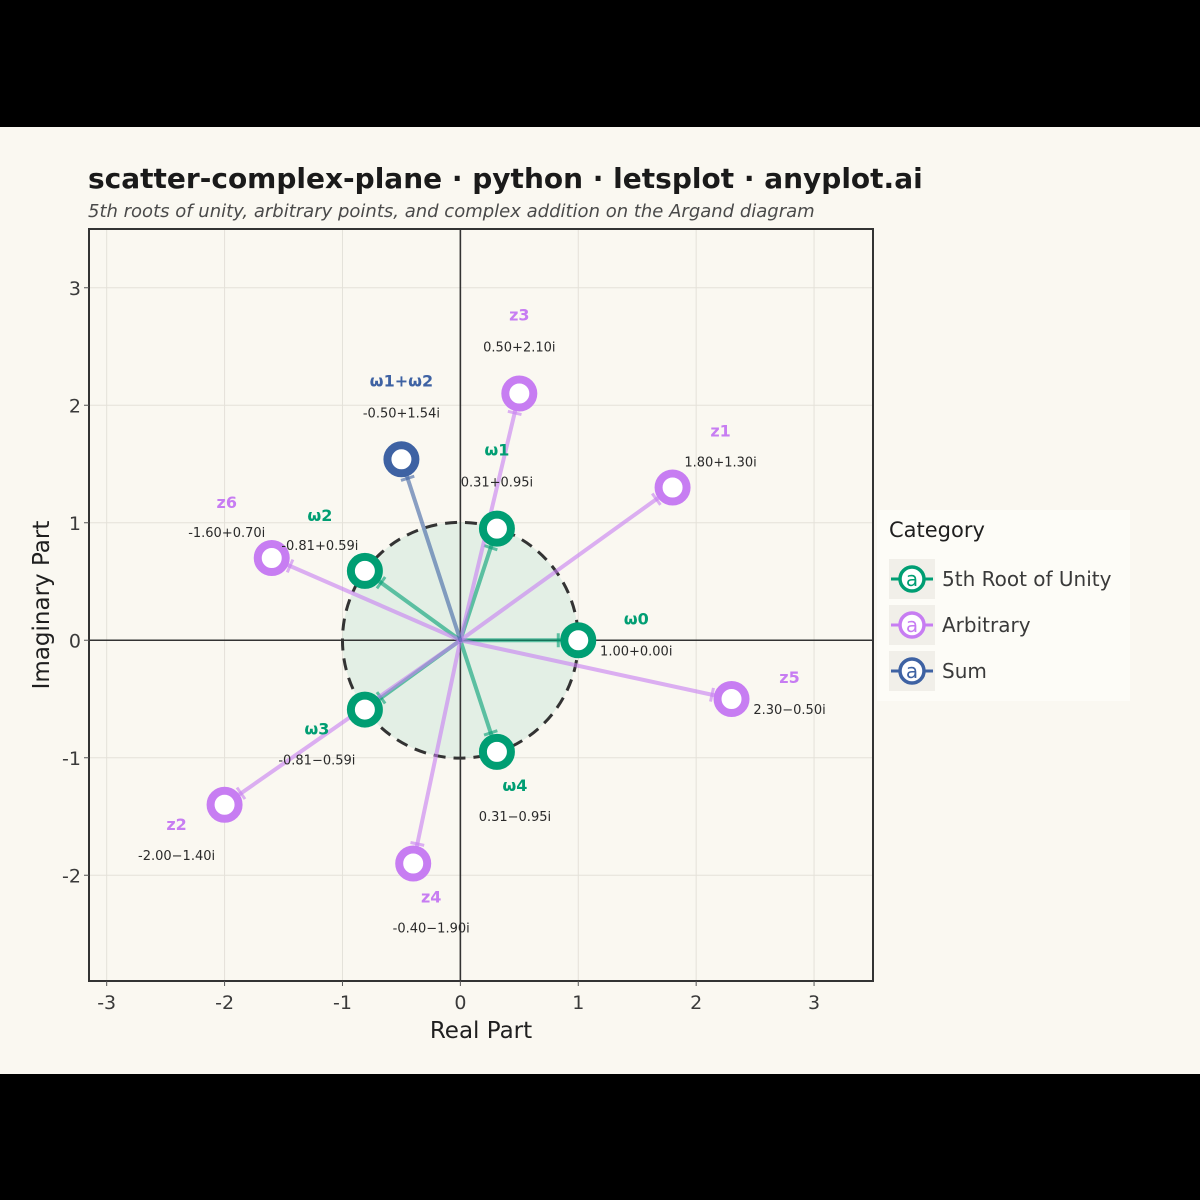 The image size is (1200, 1200). Describe the element at coordinates (71, 876) in the screenshot. I see `y-tick-label: -2` at that location.